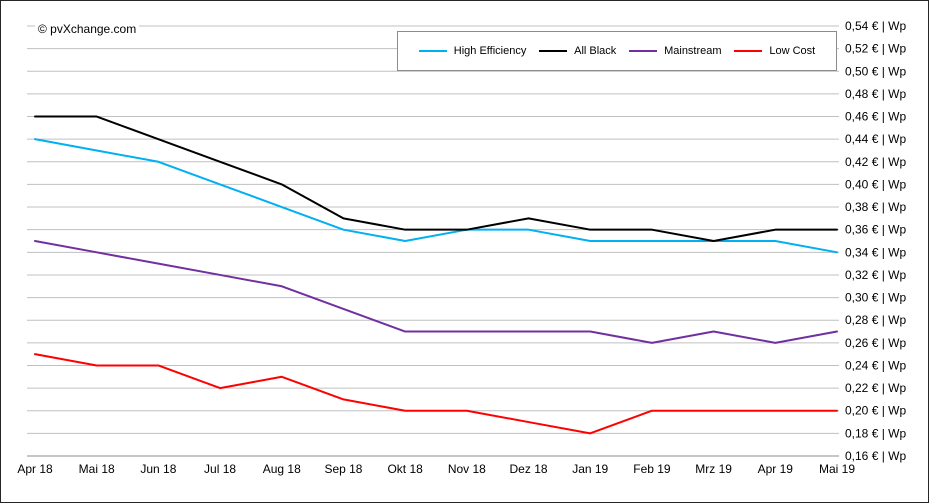 The width and height of the screenshot is (929, 503). What do you see at coordinates (837, 469) in the screenshot?
I see `x-axis-tick-label: Mai 19` at bounding box center [837, 469].